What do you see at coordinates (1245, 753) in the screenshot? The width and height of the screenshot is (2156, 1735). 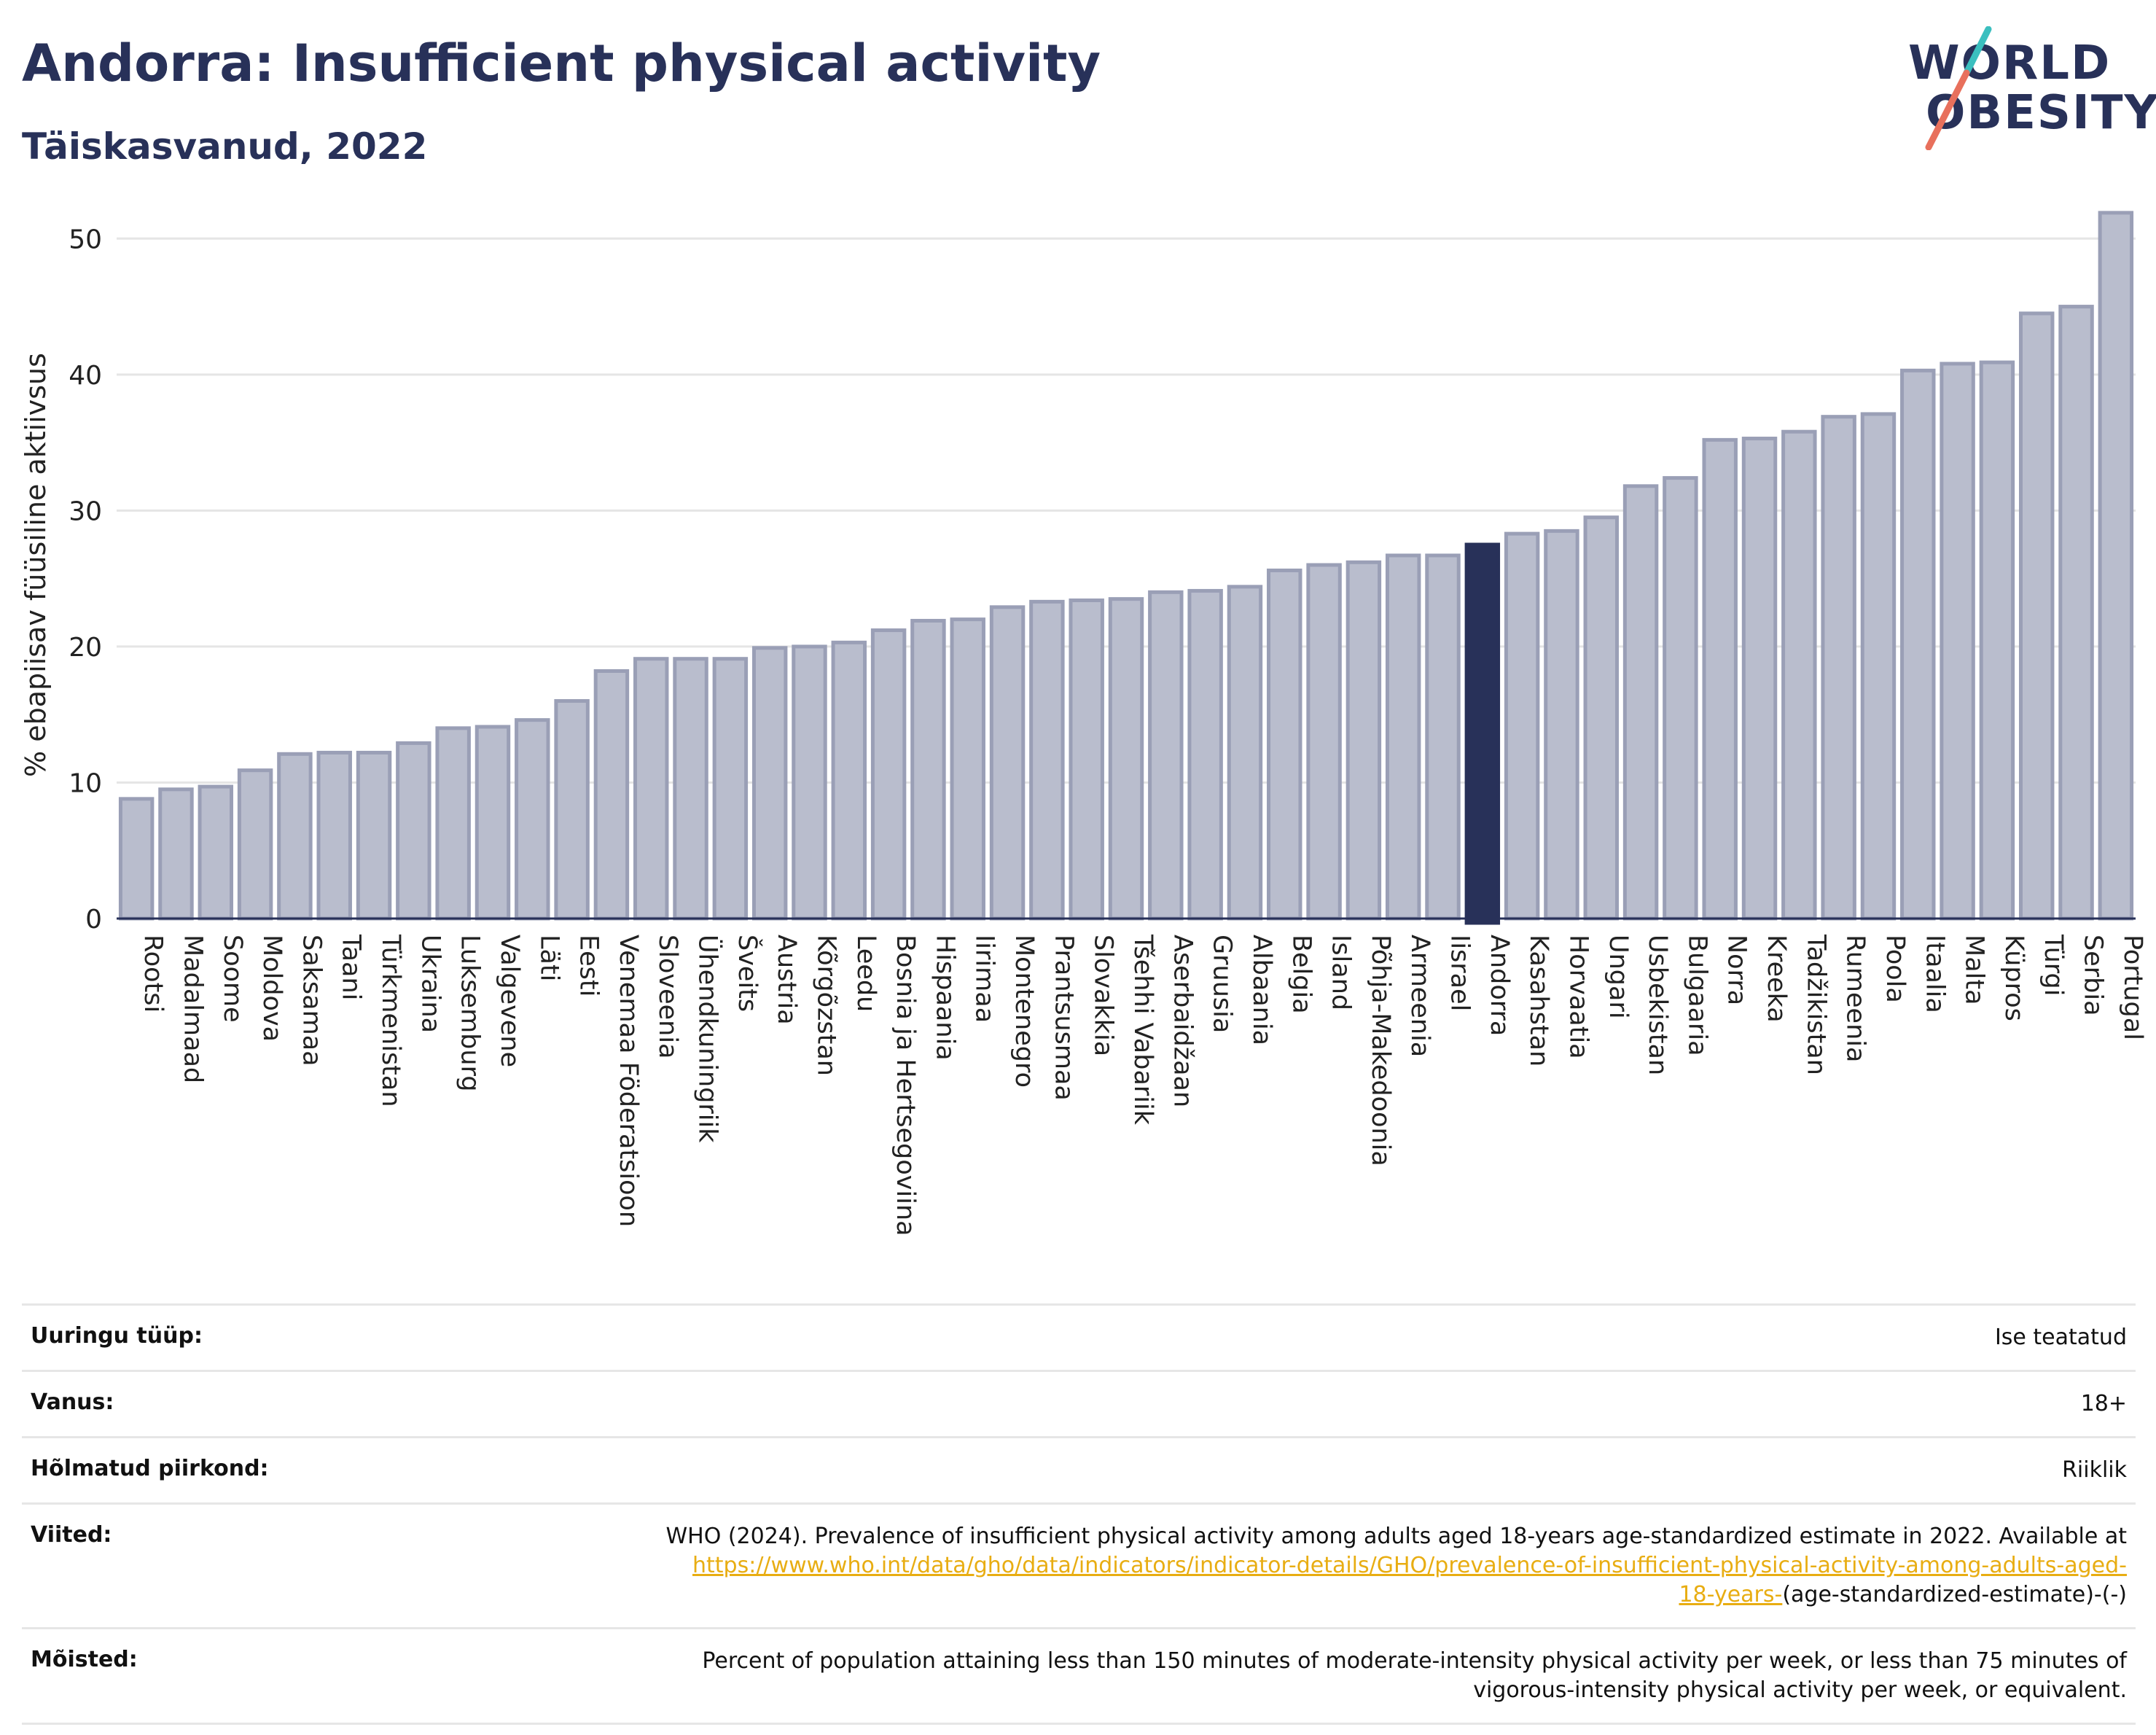 I see `bar-albaania` at bounding box center [1245, 753].